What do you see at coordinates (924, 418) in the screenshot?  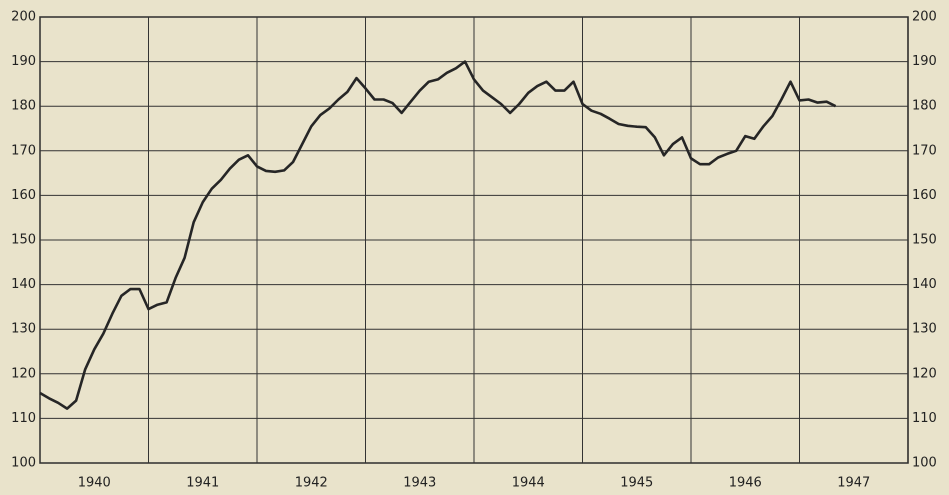 I see `y2-tick-label: 110` at bounding box center [924, 418].